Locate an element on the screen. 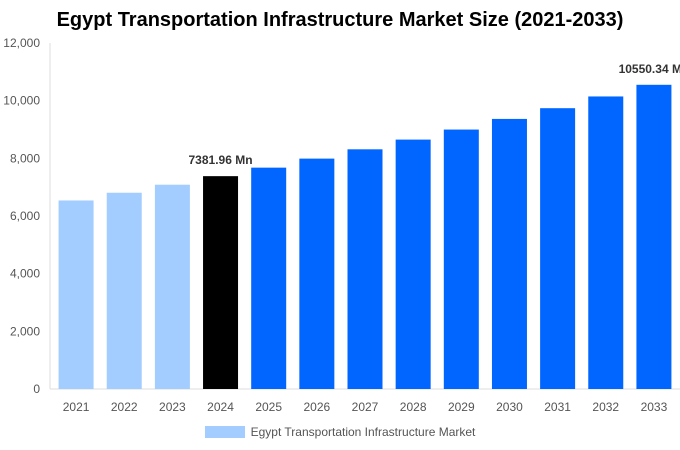 The image size is (680, 450). data-label: 7381.96 Mn is located at coordinates (221, 160).